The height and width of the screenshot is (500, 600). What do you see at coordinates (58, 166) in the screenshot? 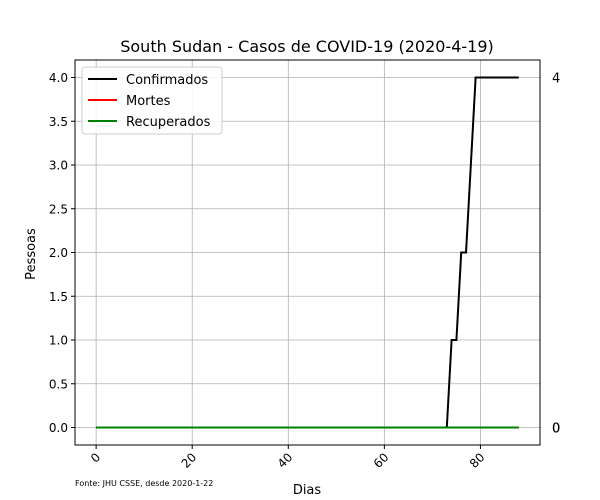
I see `y-tick-label: 3.0` at bounding box center [58, 166].